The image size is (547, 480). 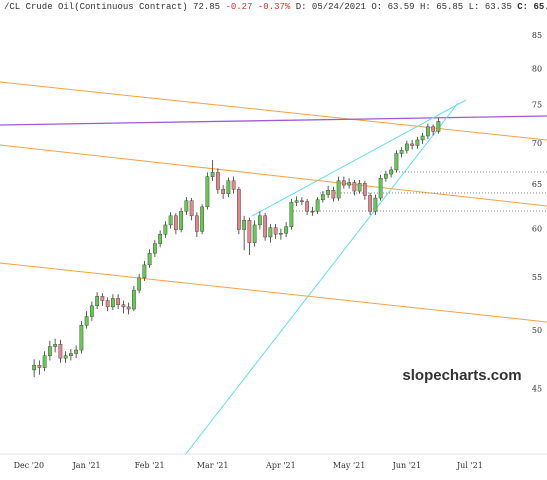 What do you see at coordinates (96, 7) in the screenshot?
I see `symbol: /CL Crude Oil(Continuous Contract)` at bounding box center [96, 7].